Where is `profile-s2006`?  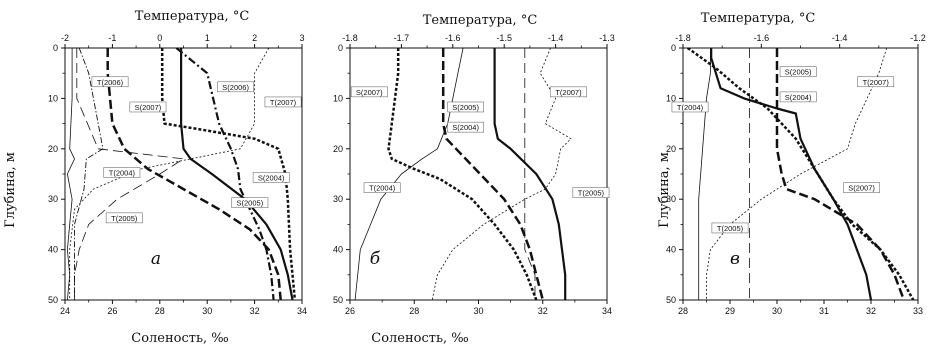
profile-s2006 is located at coordinates (225, 174).